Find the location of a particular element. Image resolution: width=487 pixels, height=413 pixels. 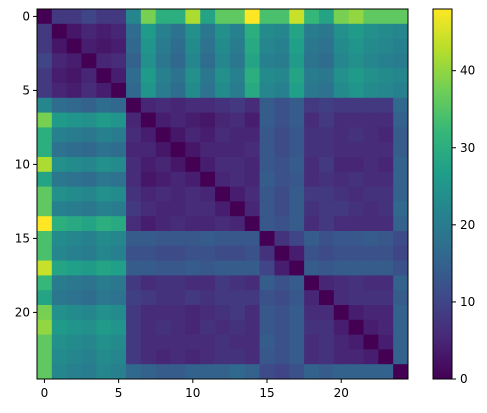

x-axis: 0 5 10 15 20 is located at coordinates (195, 389).